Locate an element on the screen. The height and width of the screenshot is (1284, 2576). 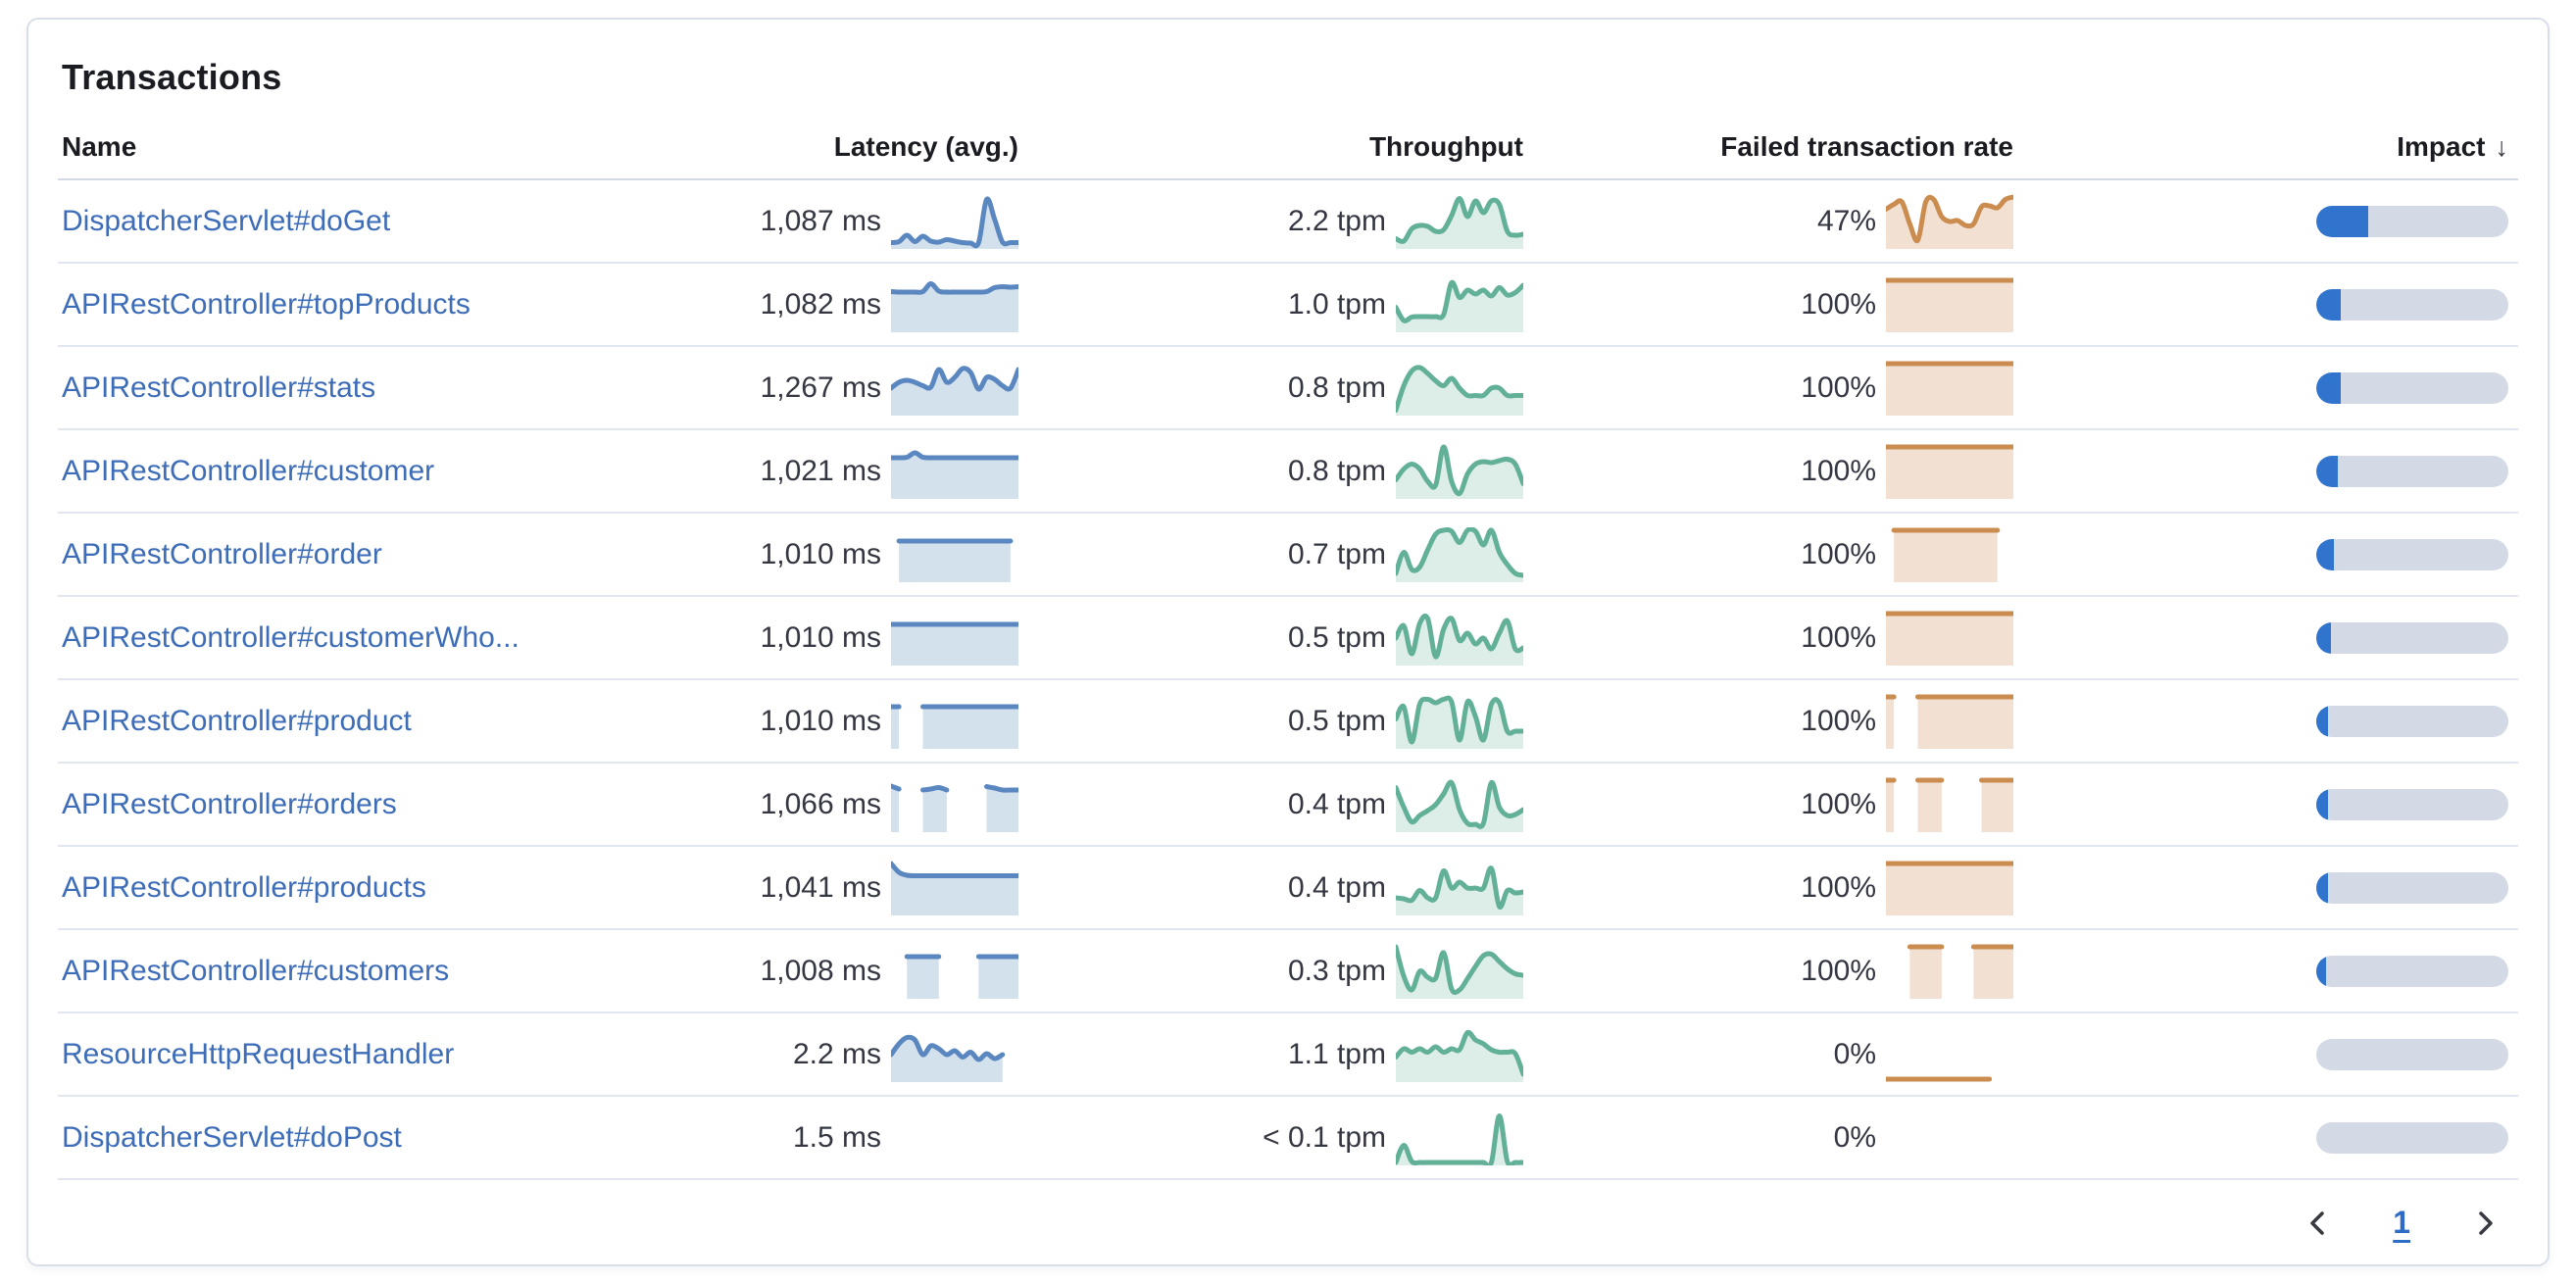
transaction-name-link: APIRestController#stats is located at coordinates (219, 387).